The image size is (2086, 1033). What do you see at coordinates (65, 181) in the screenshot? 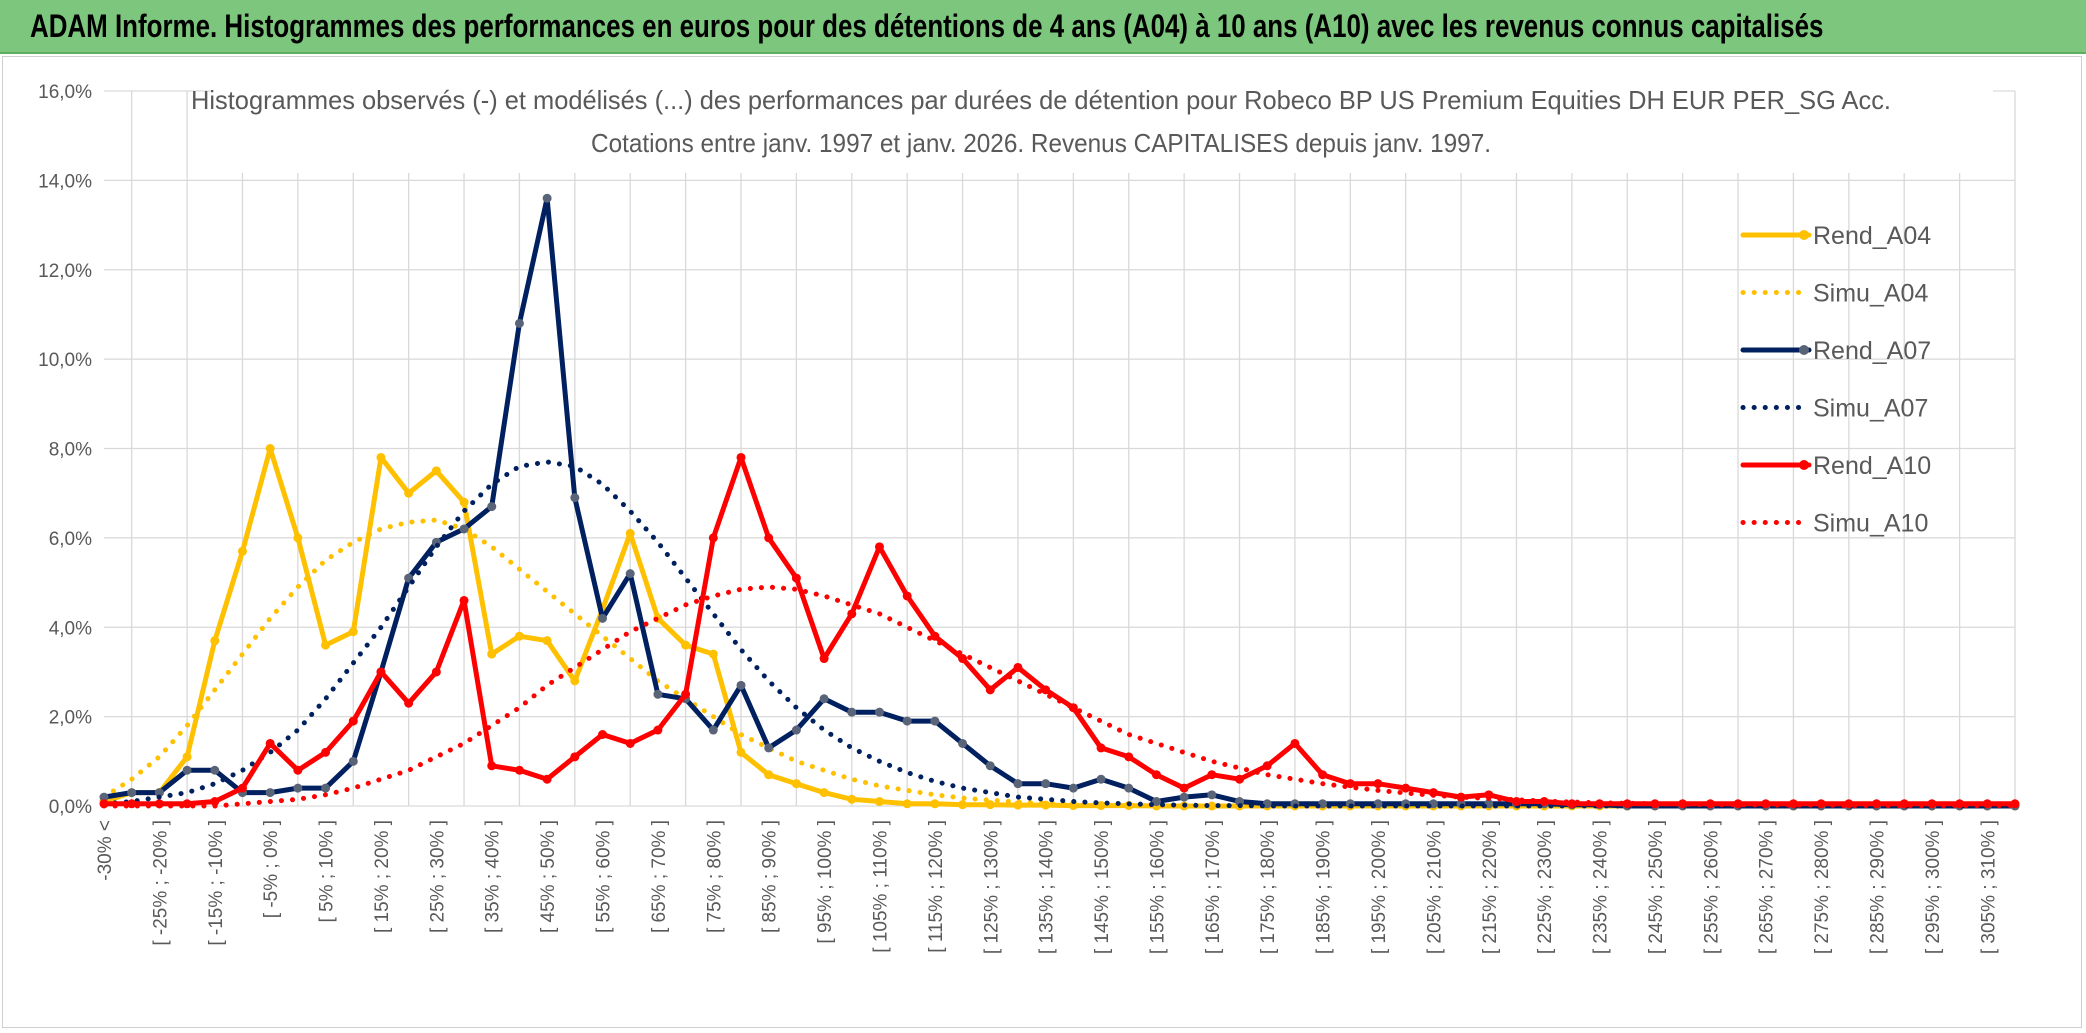
I see `y-tick-label: 14,0%` at bounding box center [65, 181].